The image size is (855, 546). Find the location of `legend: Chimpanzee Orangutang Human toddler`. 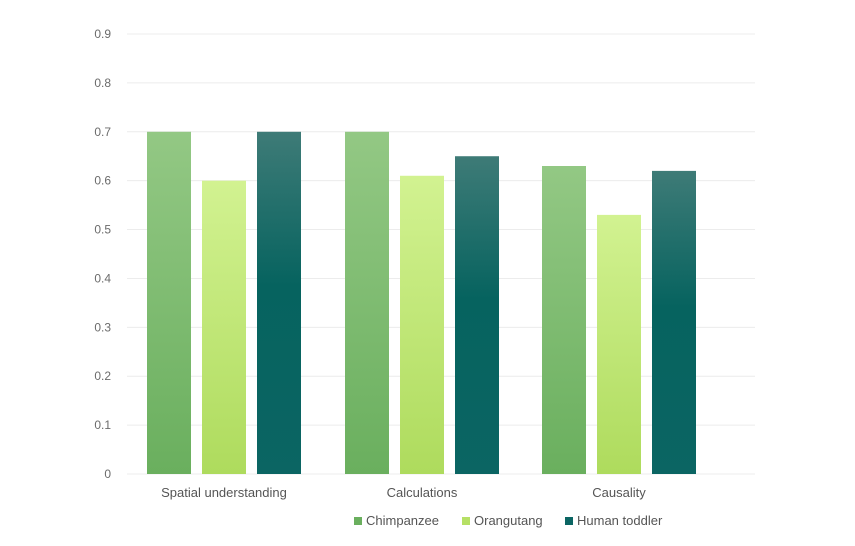

legend: Chimpanzee Orangutang Human toddler is located at coordinates (508, 520).